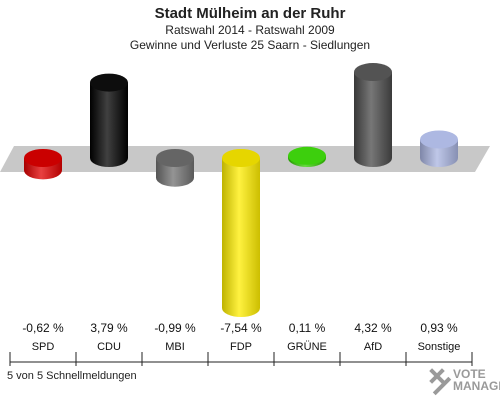 This screenshot has height=403, width=500. I want to click on bar-cdu, so click(109, 120).